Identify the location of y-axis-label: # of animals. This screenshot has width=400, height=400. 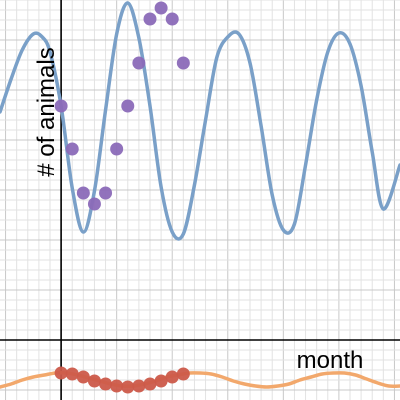
(46, 111).